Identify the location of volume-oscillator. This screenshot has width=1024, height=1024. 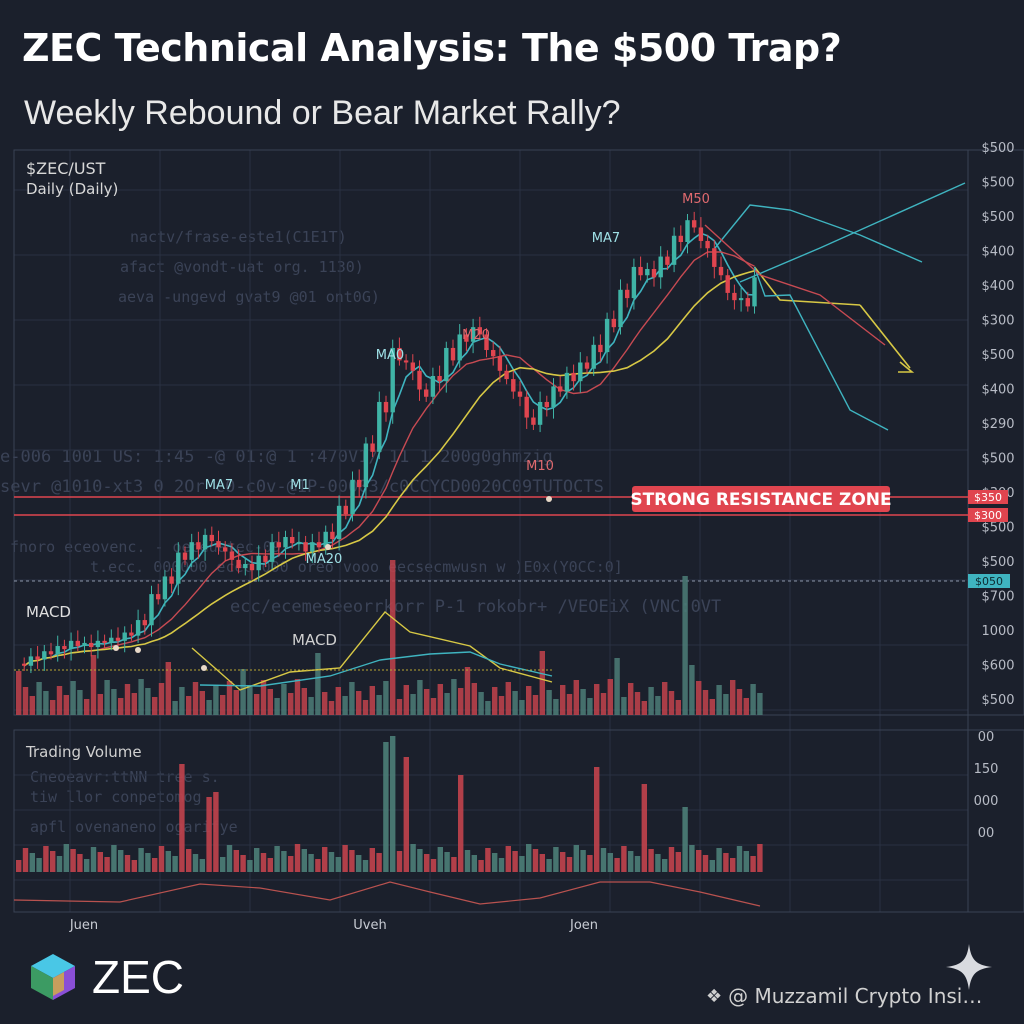
(387, 894).